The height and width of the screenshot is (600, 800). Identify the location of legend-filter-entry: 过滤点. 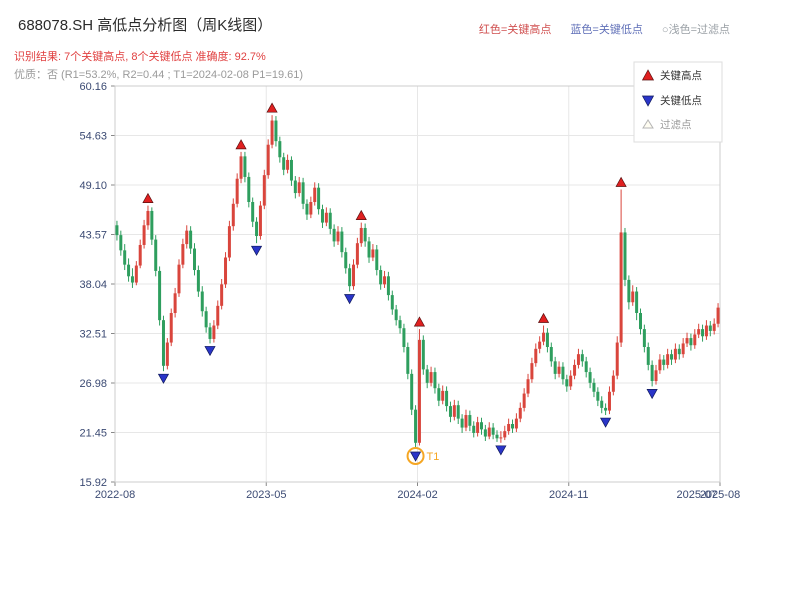
(676, 124).